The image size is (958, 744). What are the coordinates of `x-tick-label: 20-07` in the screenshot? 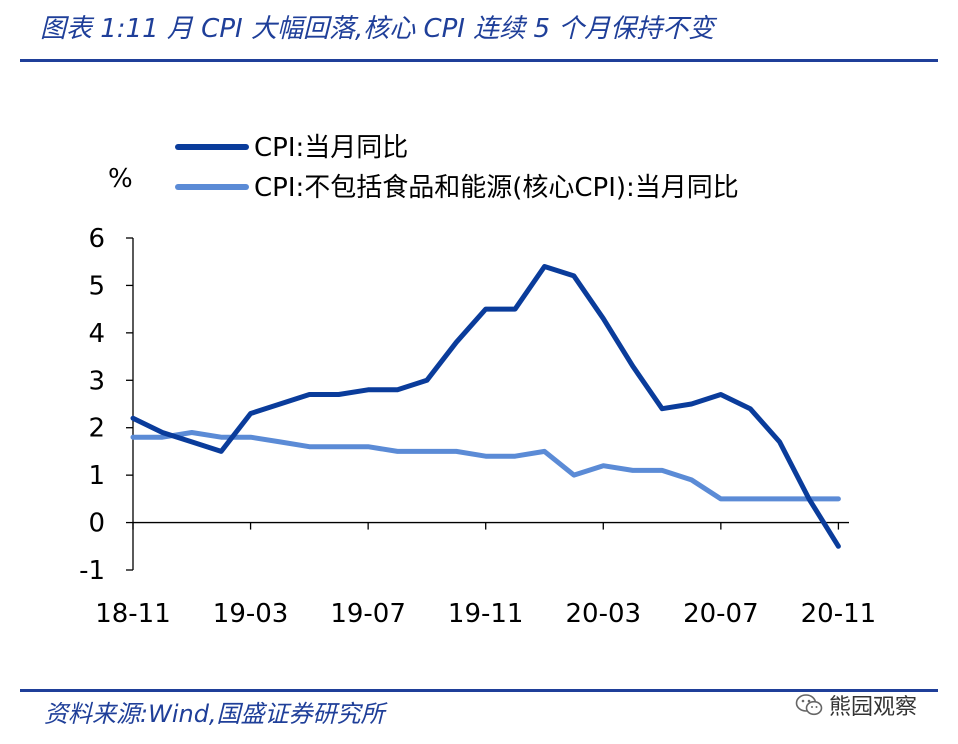 It's located at (721, 614).